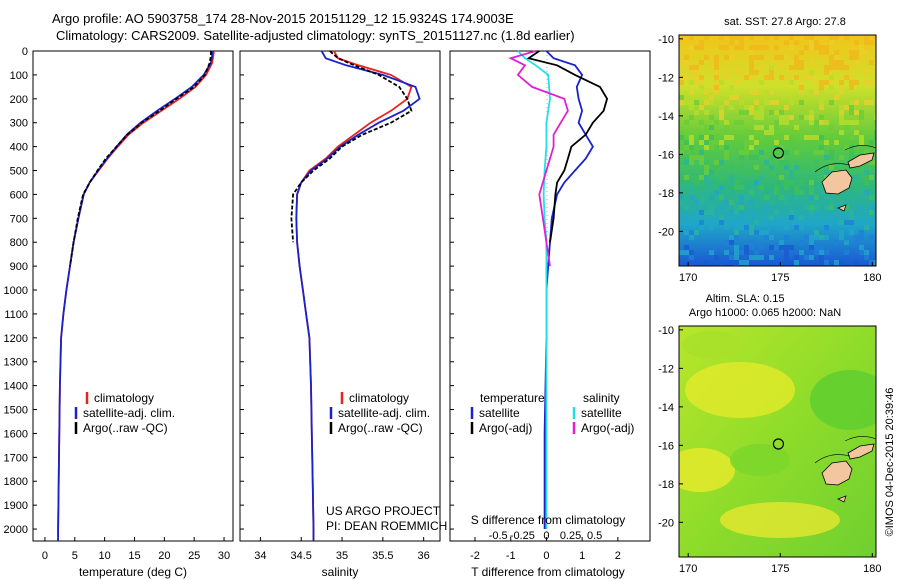 This screenshot has width=900, height=580. What do you see at coordinates (424, 556) in the screenshot?
I see `x-tick-label: 36` at bounding box center [424, 556].